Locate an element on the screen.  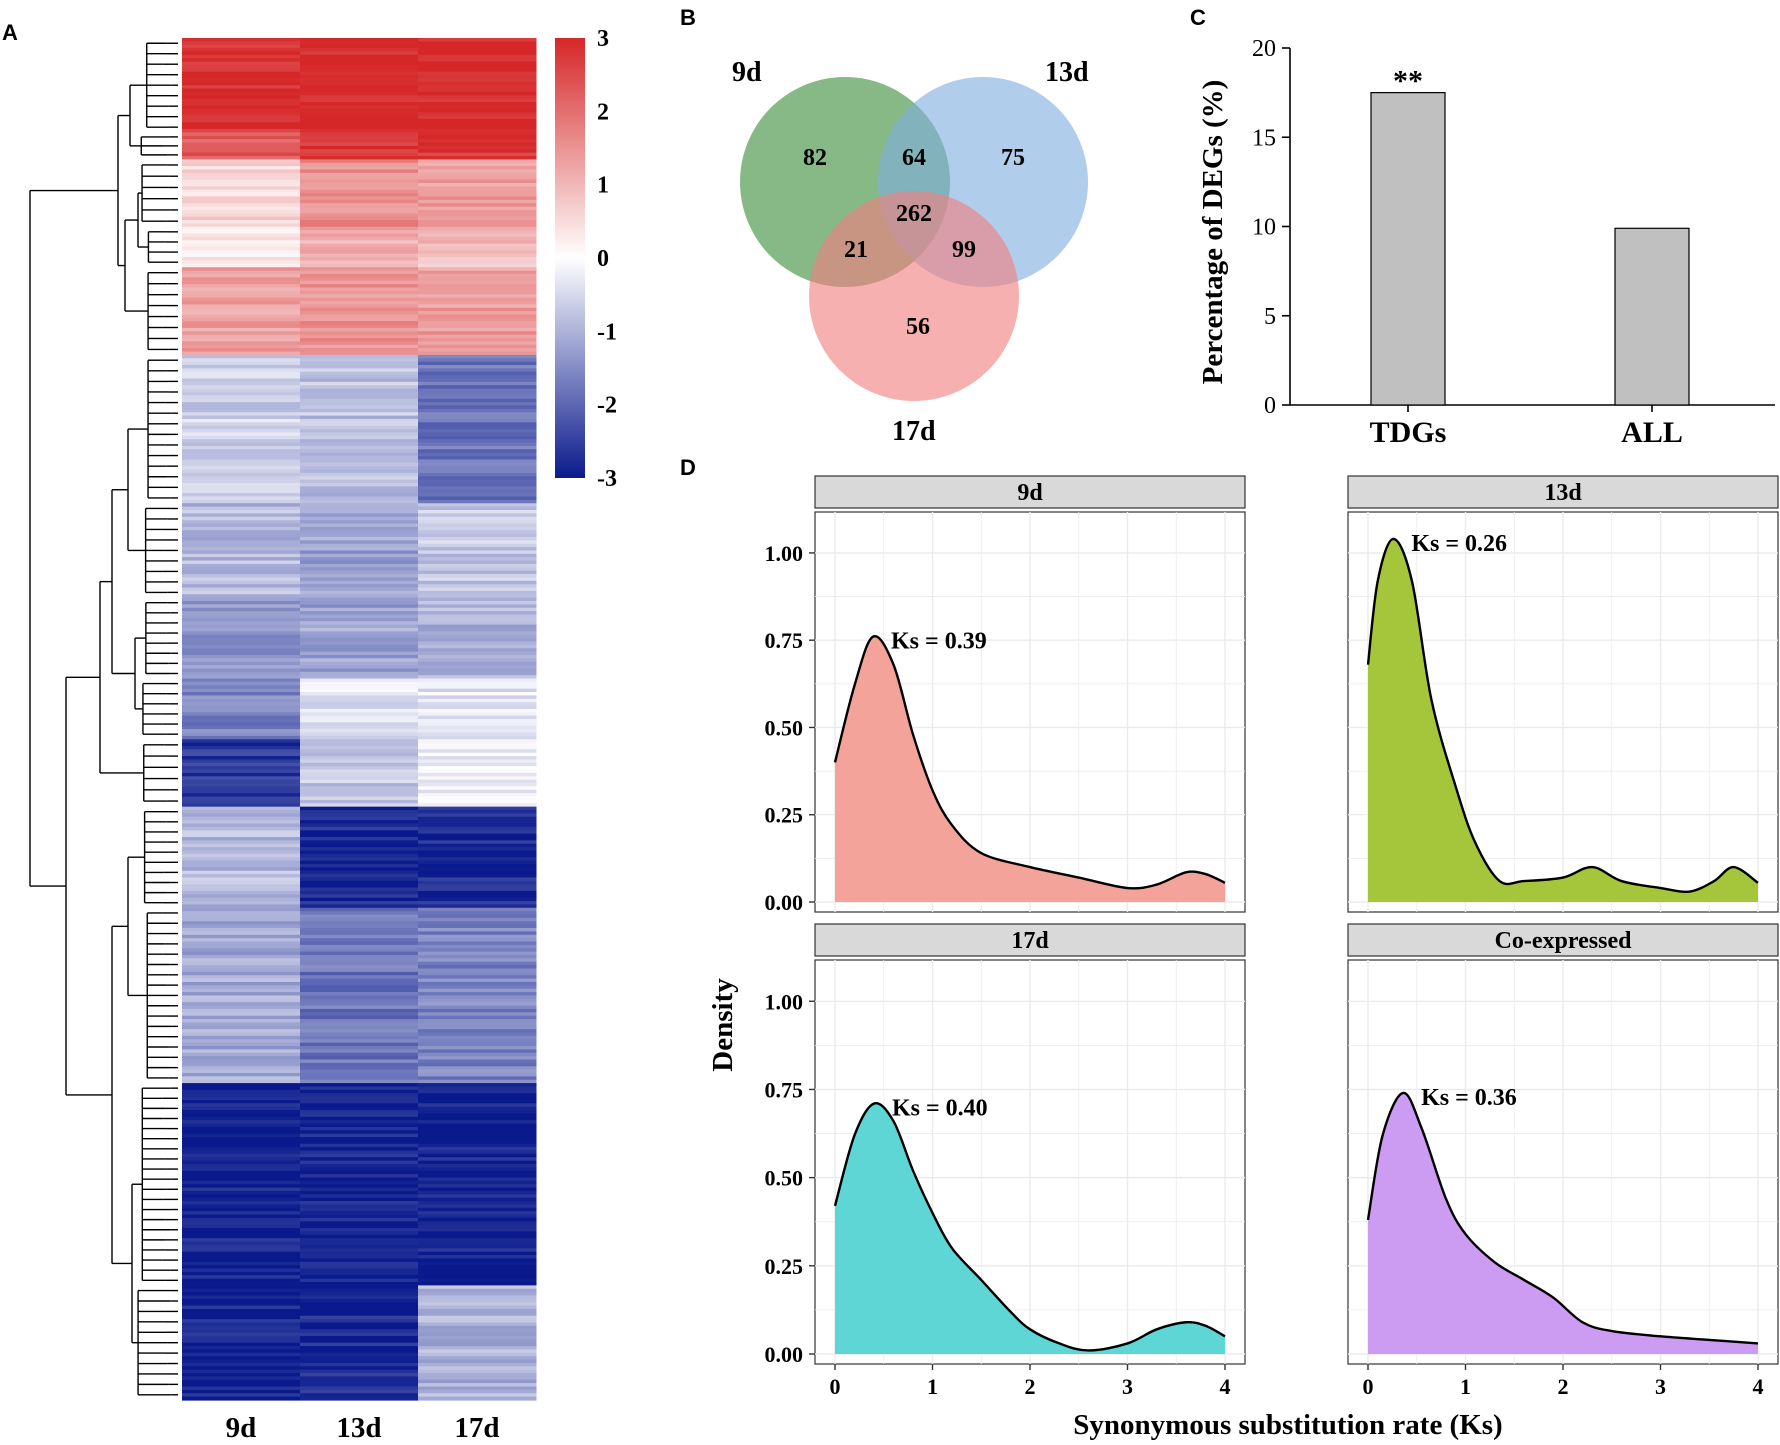
density-area is located at coordinates (1563, 720).